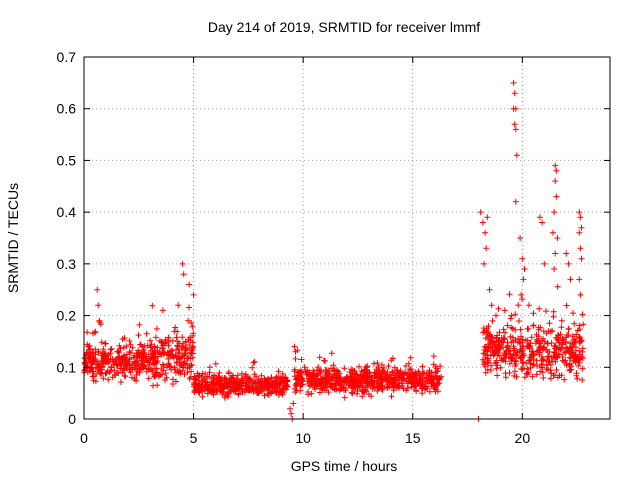 The width and height of the screenshot is (640, 480). What do you see at coordinates (67, 264) in the screenshot?
I see `y-tick-label: 0.3` at bounding box center [67, 264].